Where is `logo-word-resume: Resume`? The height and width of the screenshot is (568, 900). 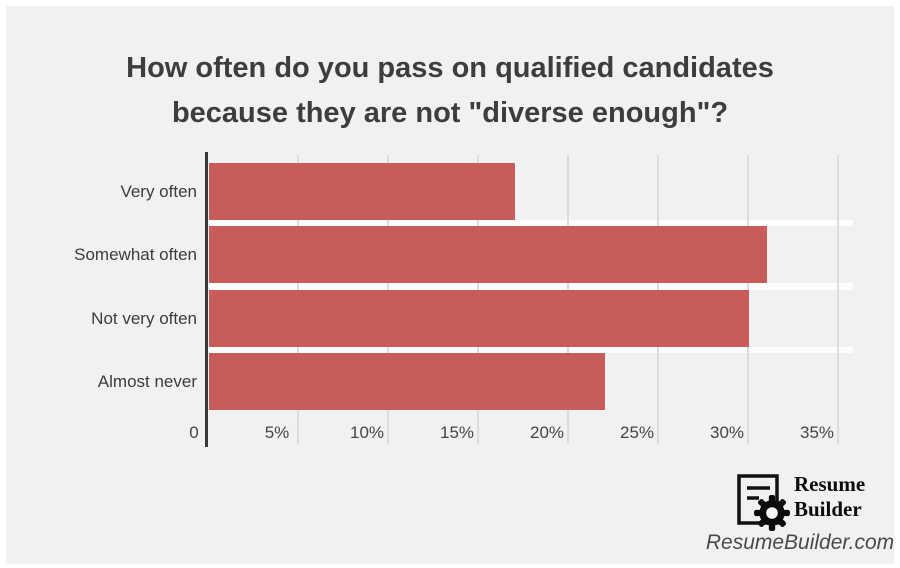 logo-word-resume: Resume is located at coordinates (830, 484).